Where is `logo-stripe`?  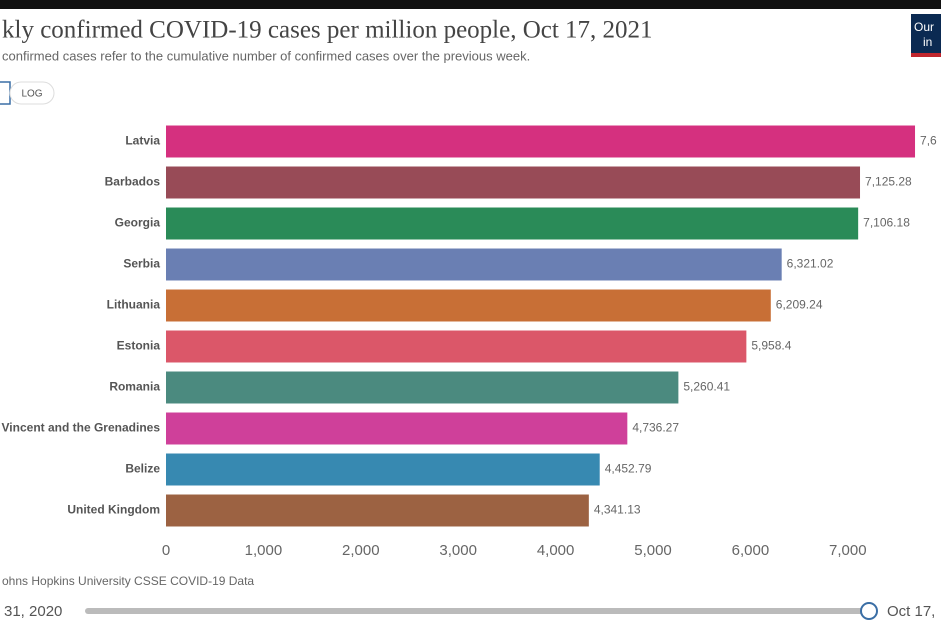 logo-stripe is located at coordinates (926, 55).